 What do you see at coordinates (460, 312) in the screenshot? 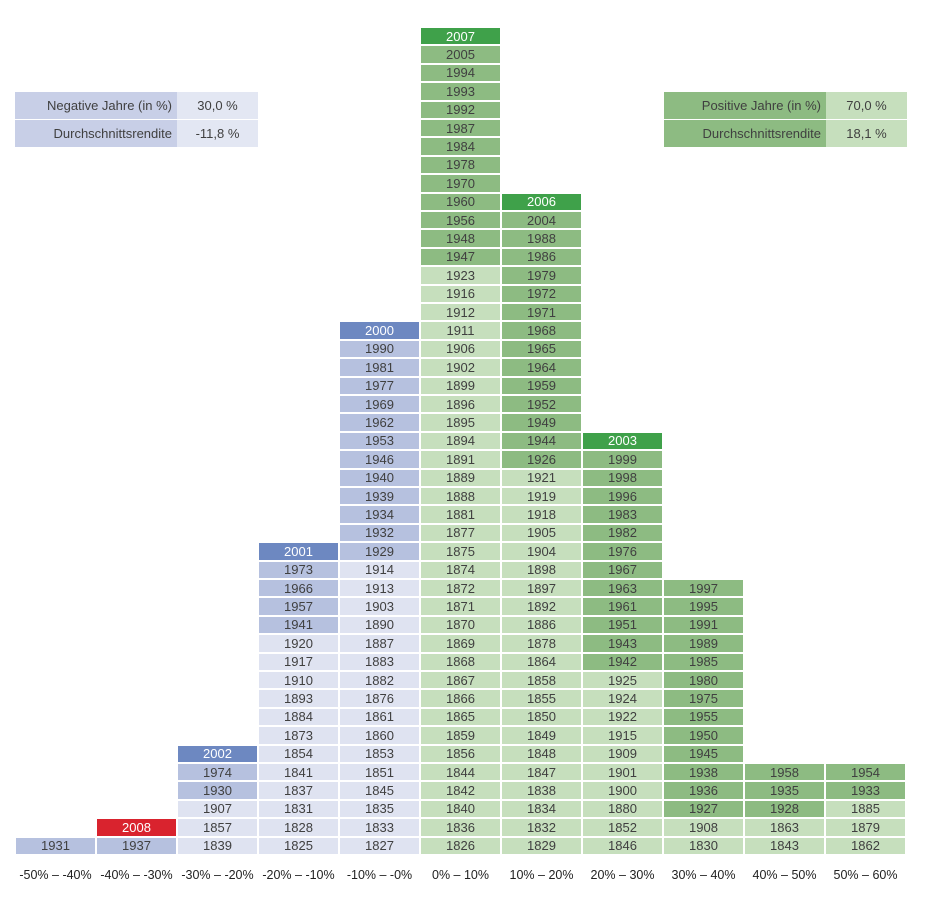
I see `year-cell: 1912` at bounding box center [460, 312].